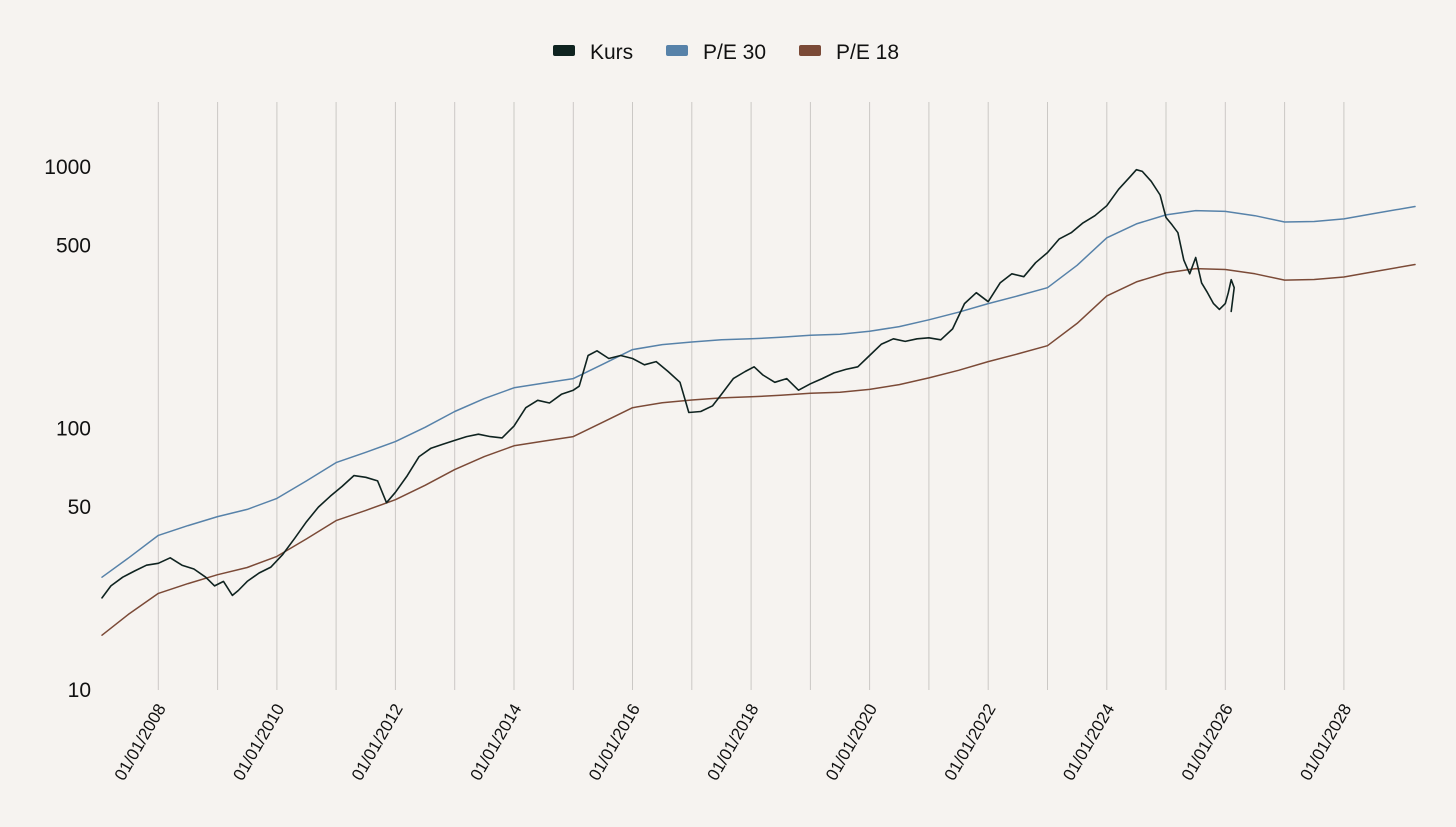  Describe the element at coordinates (67, 167) in the screenshot. I see `y-tick-label: 1000` at that location.